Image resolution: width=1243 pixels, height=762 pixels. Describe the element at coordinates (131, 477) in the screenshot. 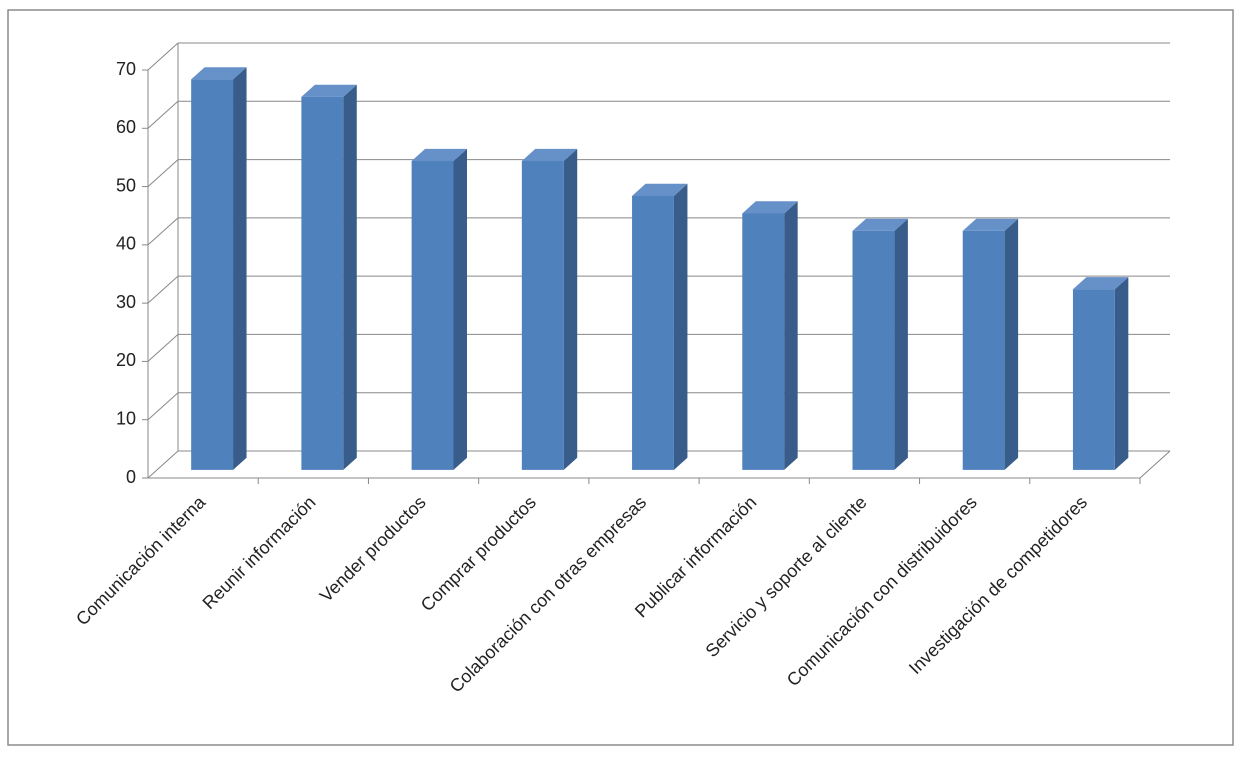

I see `y-tick-label: 0` at that location.